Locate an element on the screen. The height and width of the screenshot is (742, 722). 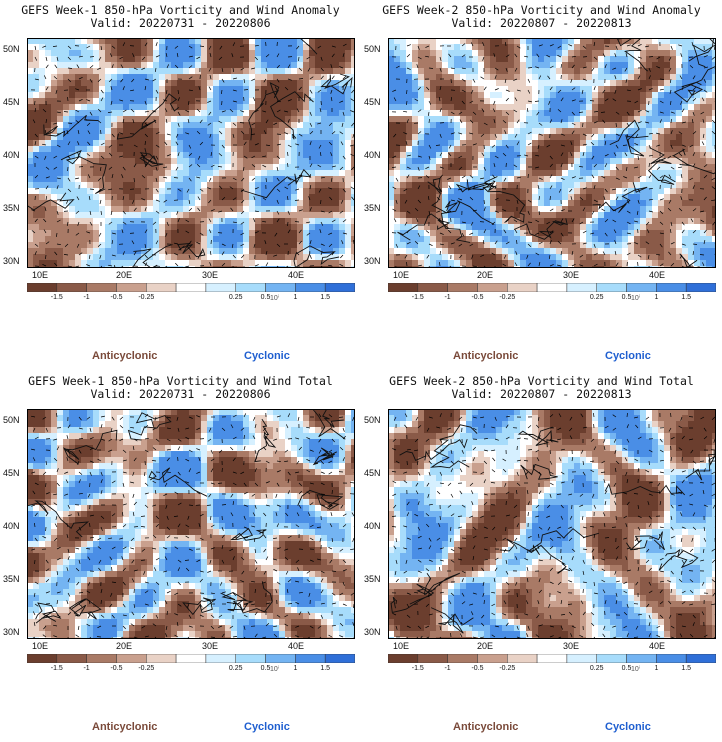
colorbar is located at coordinates (191, 658).